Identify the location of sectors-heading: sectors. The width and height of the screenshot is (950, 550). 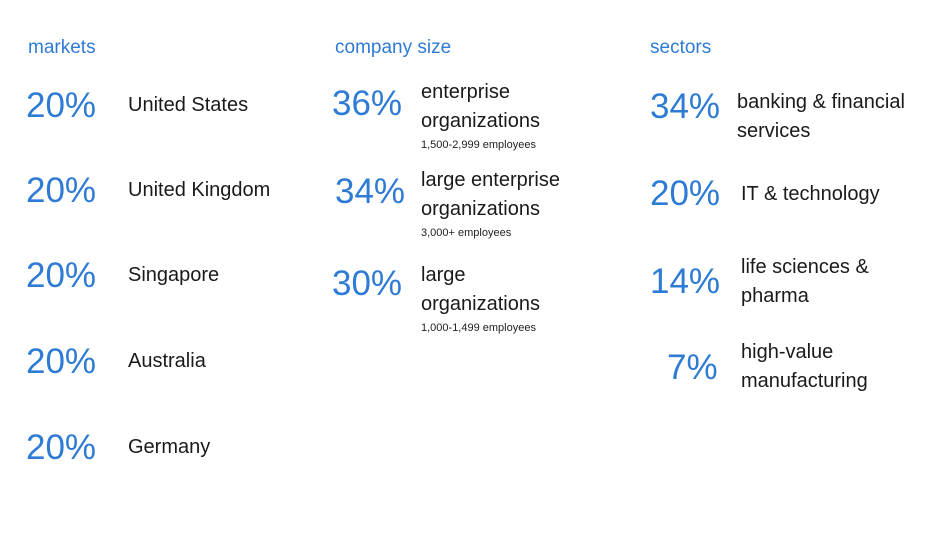
(681, 47).